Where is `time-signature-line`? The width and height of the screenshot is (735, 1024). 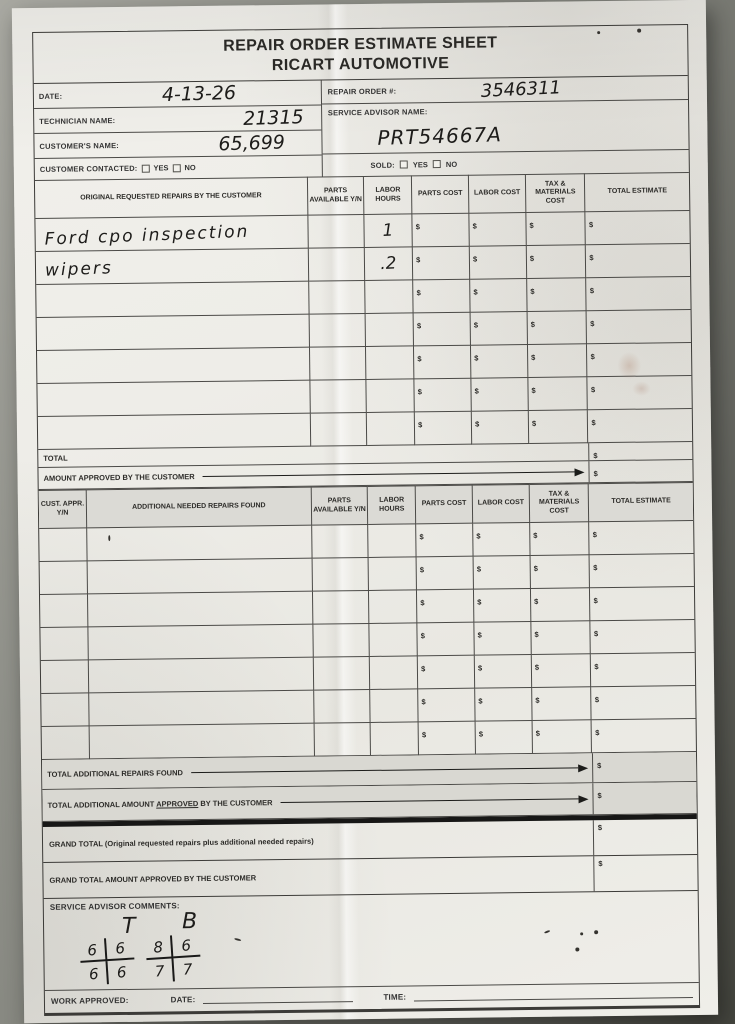 time-signature-line is located at coordinates (553, 994).